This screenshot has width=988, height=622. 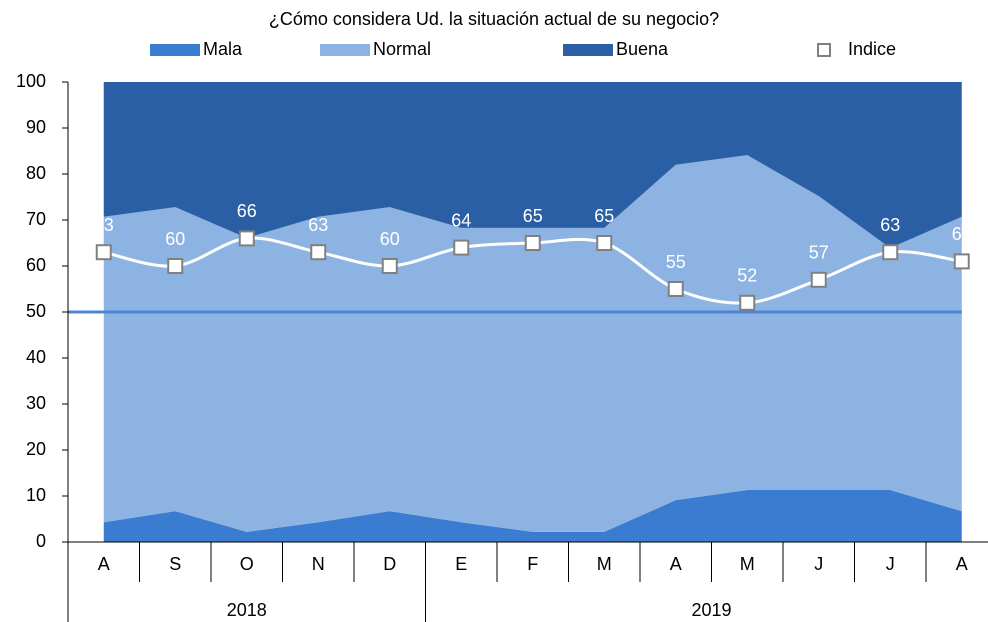 What do you see at coordinates (318, 564) in the screenshot?
I see `x-tick-label: N` at bounding box center [318, 564].